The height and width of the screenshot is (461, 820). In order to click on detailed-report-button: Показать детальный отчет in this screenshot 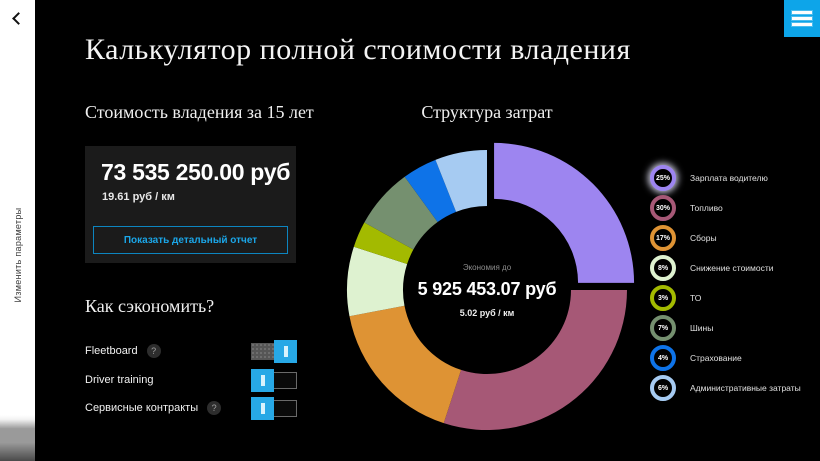, I will do `click(190, 240)`.